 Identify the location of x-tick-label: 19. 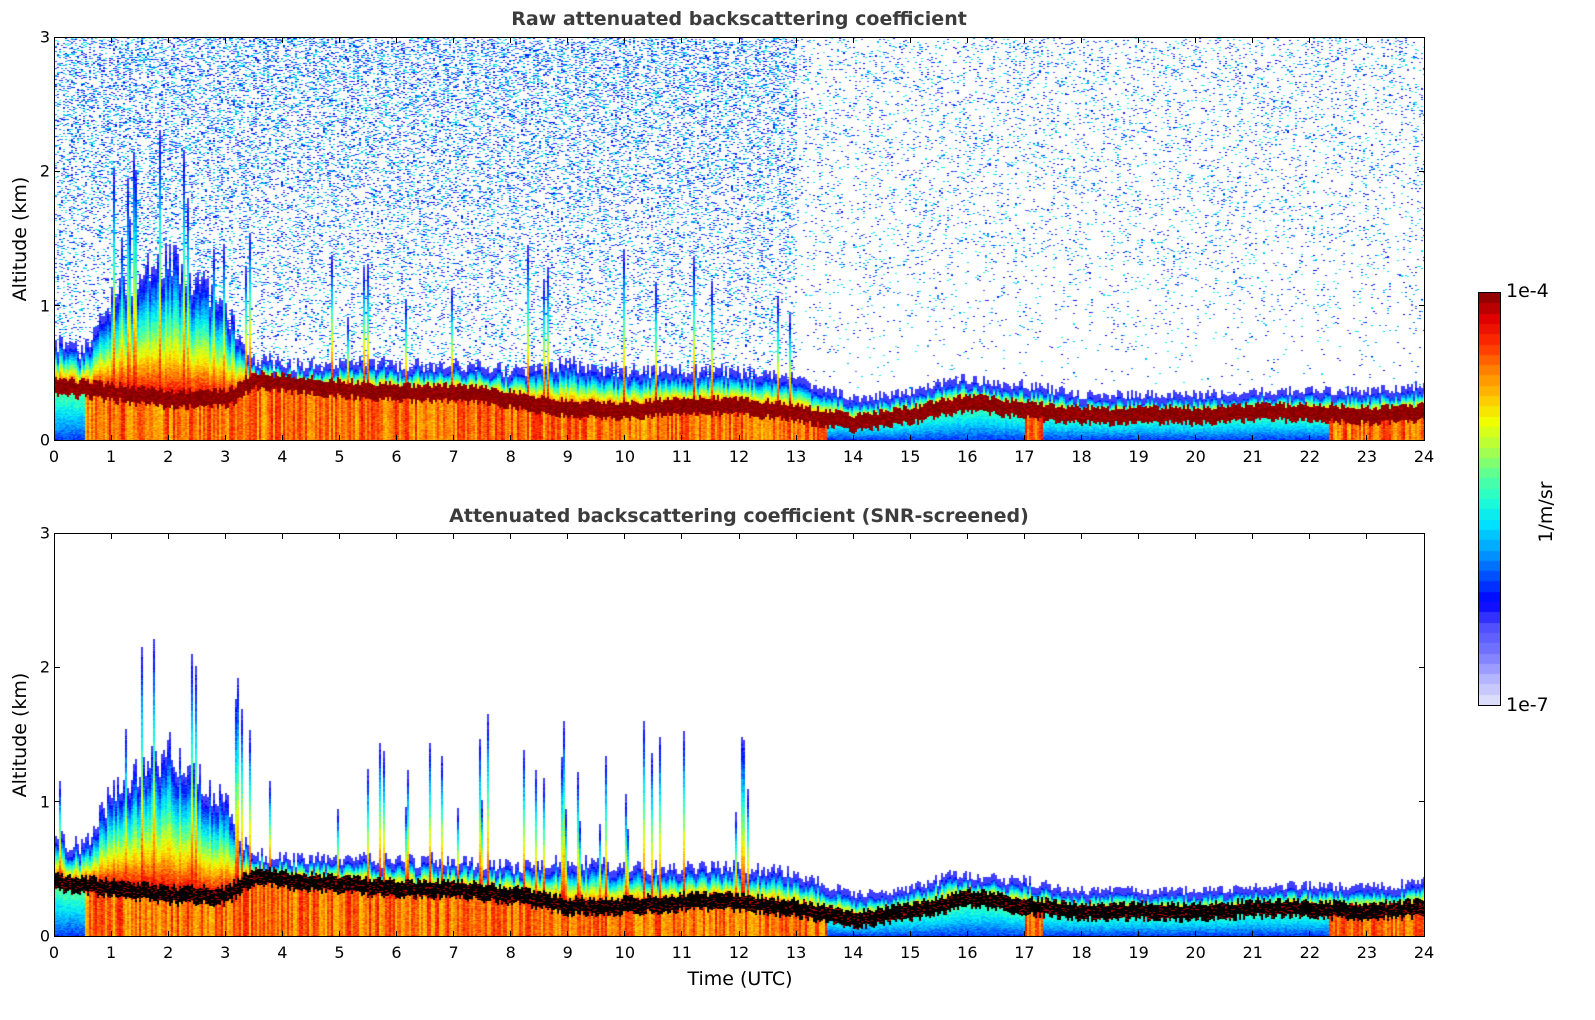
(1138, 456).